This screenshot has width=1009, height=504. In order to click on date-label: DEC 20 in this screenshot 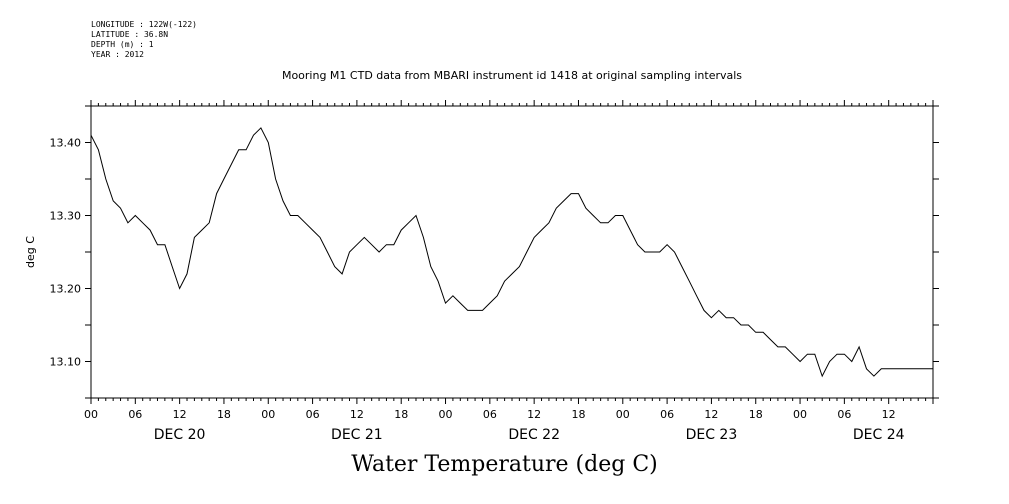, I will do `click(180, 435)`.